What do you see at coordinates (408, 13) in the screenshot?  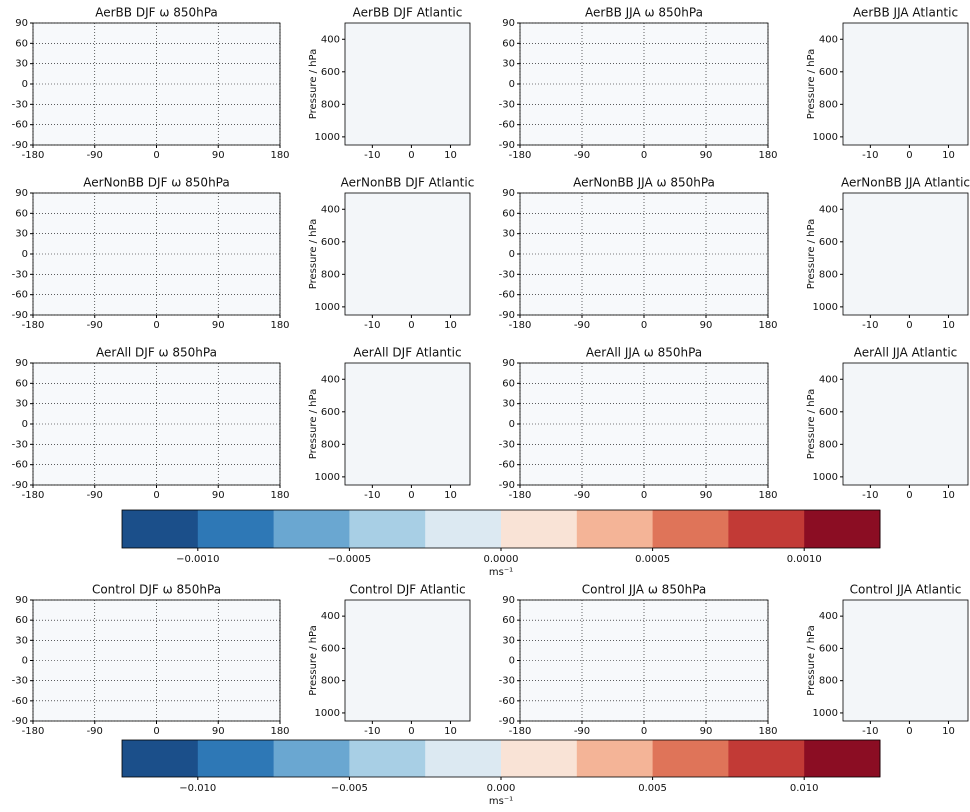 I see `panel-title: AerBB DJF Atlantic` at bounding box center [408, 13].